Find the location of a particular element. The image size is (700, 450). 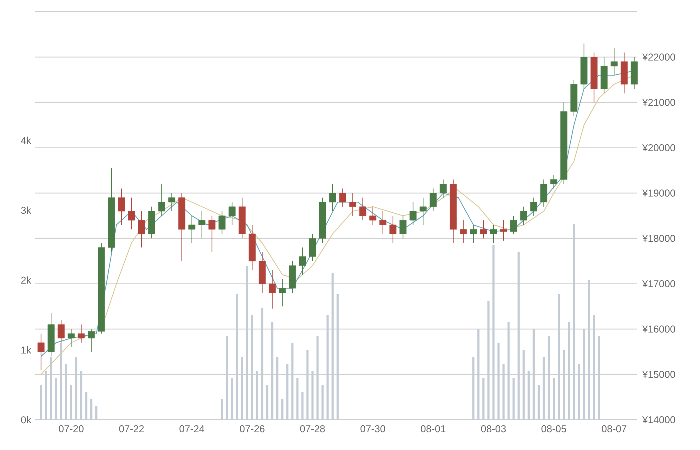

x-tick-label: 07-20 is located at coordinates (71, 429).